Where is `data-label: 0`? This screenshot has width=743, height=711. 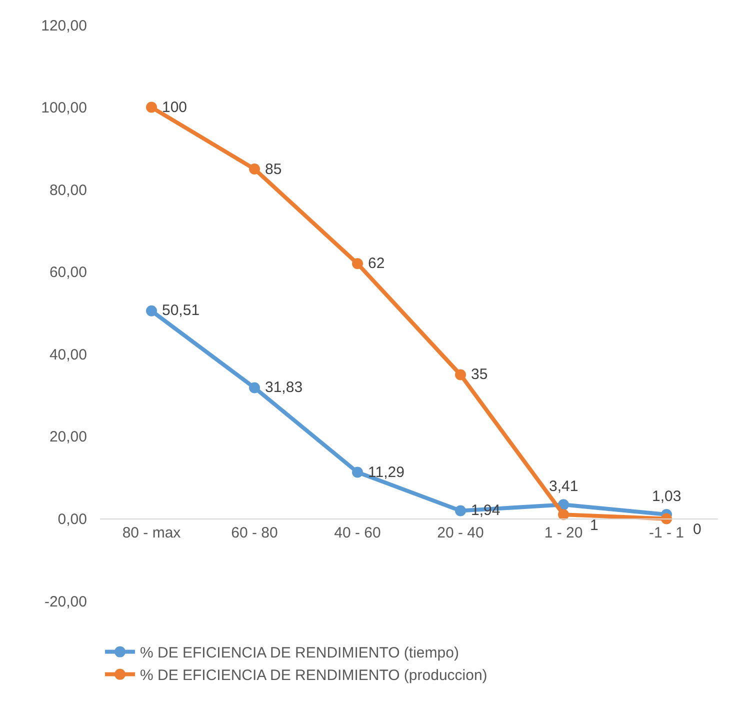
data-label: 0 is located at coordinates (697, 529).